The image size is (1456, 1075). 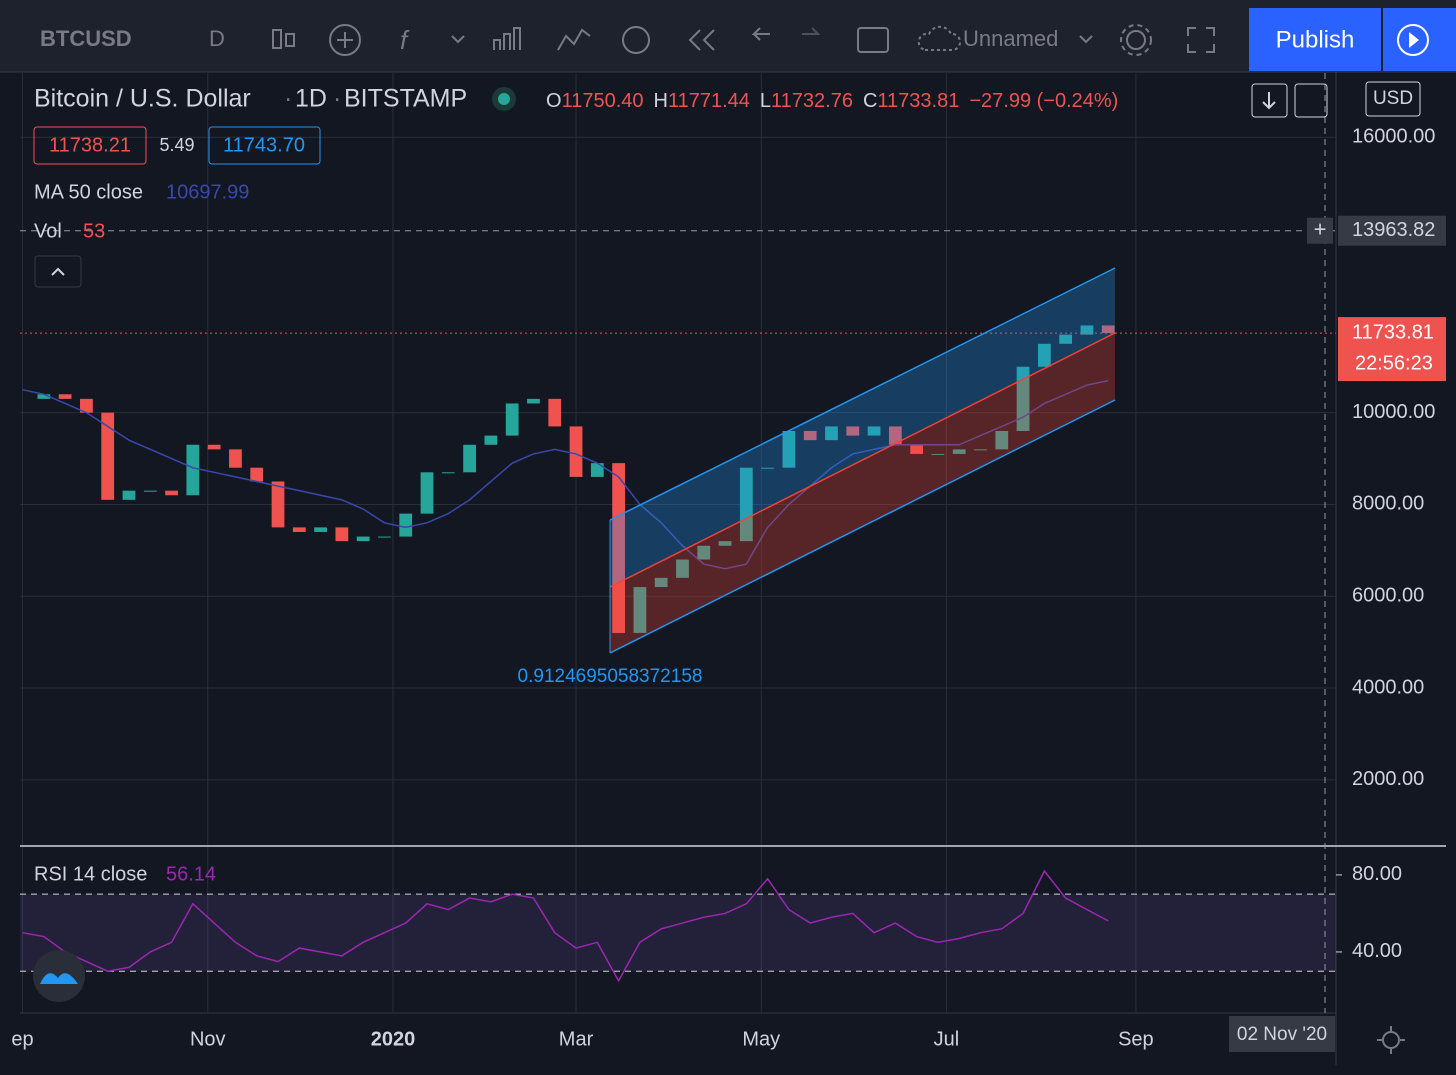 I want to click on sell-button, so click(x=90, y=145).